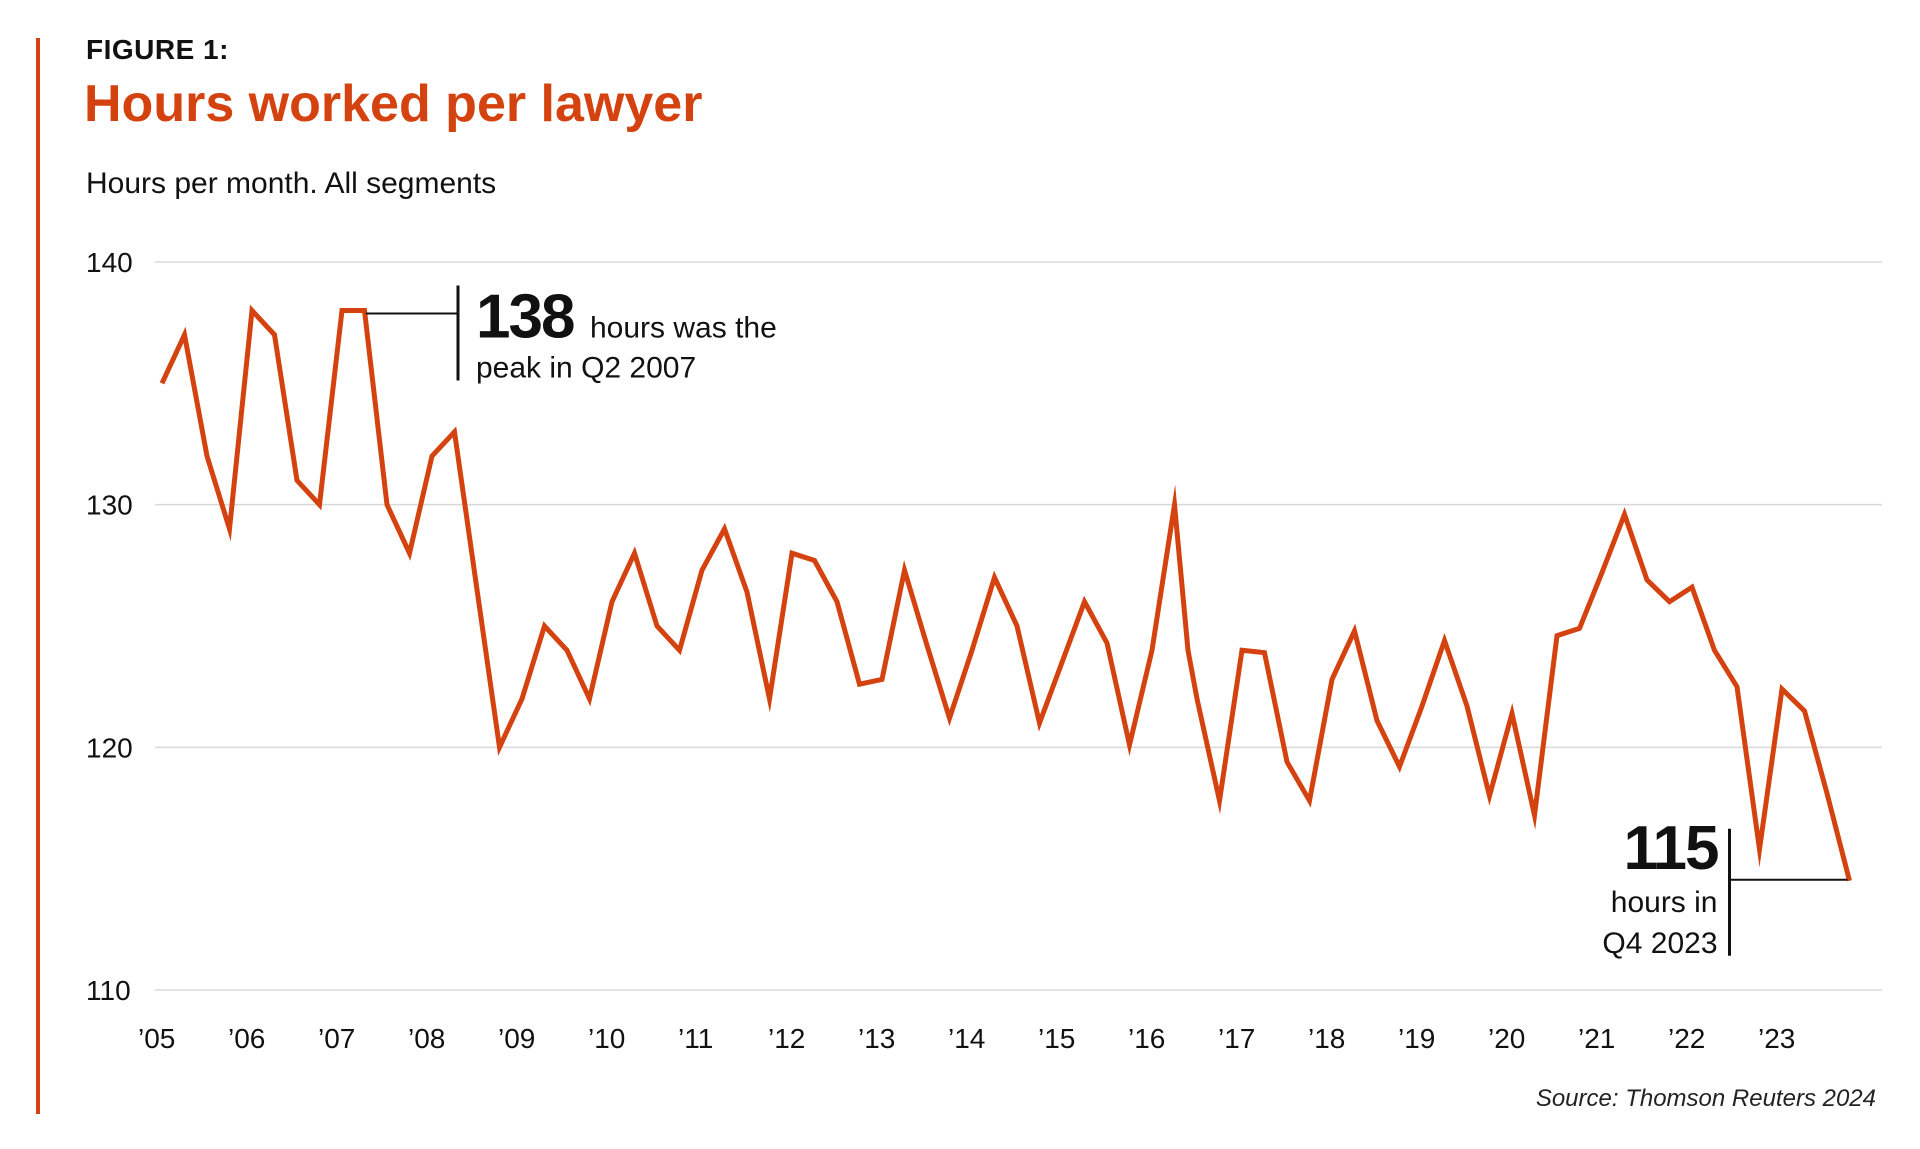 The height and width of the screenshot is (1149, 1920). What do you see at coordinates (1670, 848) in the screenshot?
I see `low-annotation-value: 115` at bounding box center [1670, 848].